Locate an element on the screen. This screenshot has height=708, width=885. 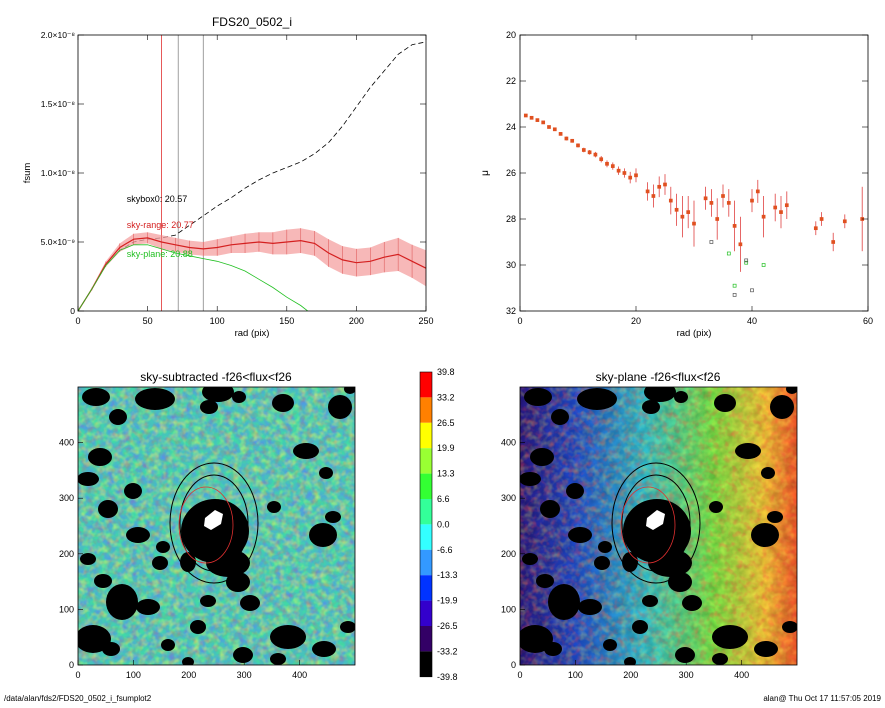
map-xtick-label: 200 is located at coordinates (630, 675).